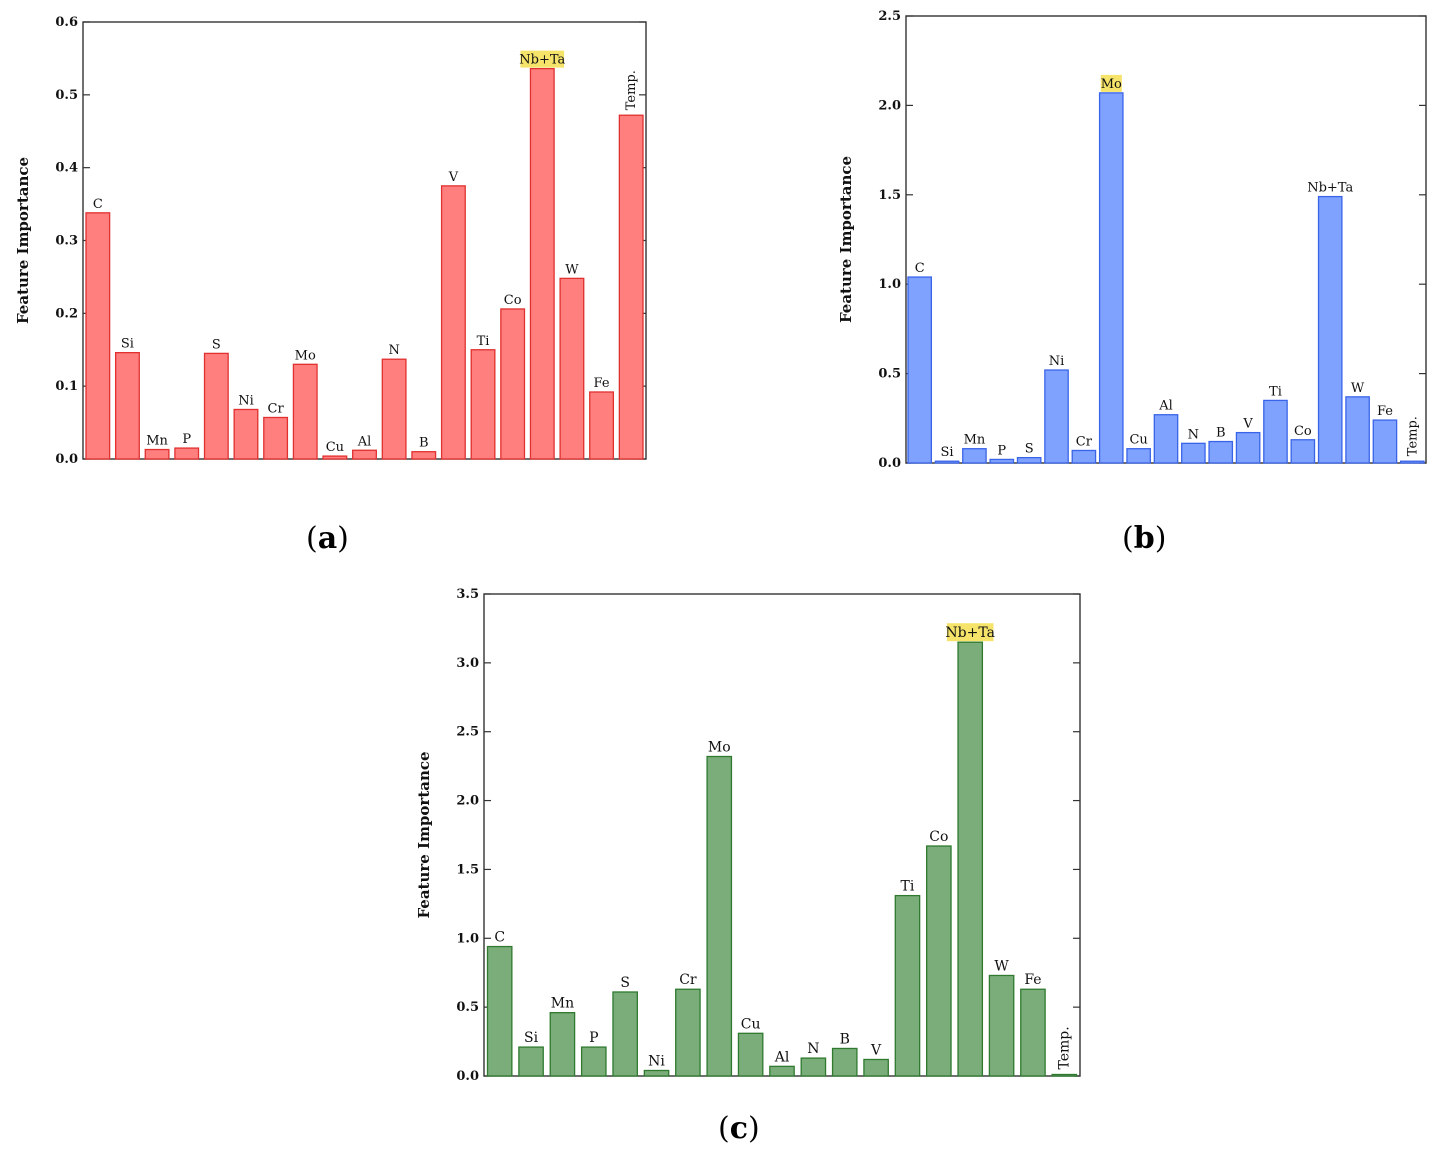 This screenshot has height=1157, width=1443. Describe the element at coordinates (453, 177) in the screenshot. I see `bar-label: V` at that location.